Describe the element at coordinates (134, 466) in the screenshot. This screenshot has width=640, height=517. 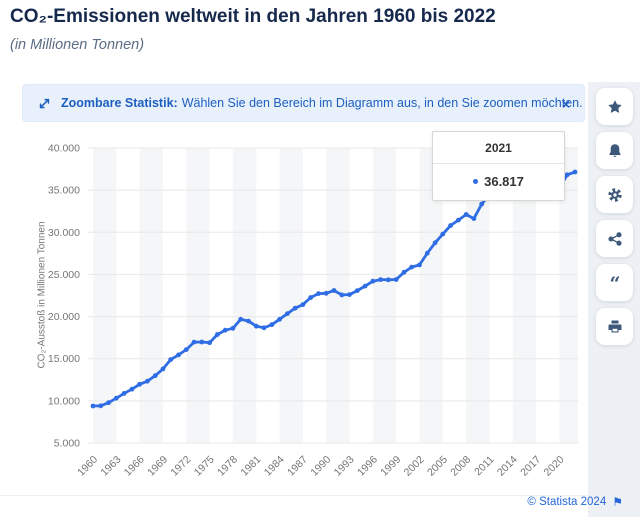
I see `svg-text: 1966` at that location.